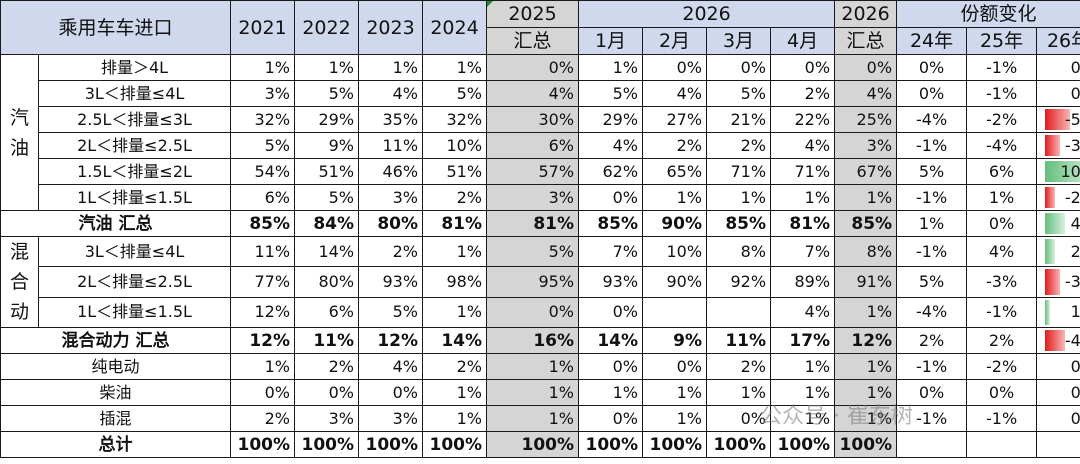  What do you see at coordinates (134, 197) in the screenshot?
I see `row-label: 1L＜排量≤1.5L` at bounding box center [134, 197].